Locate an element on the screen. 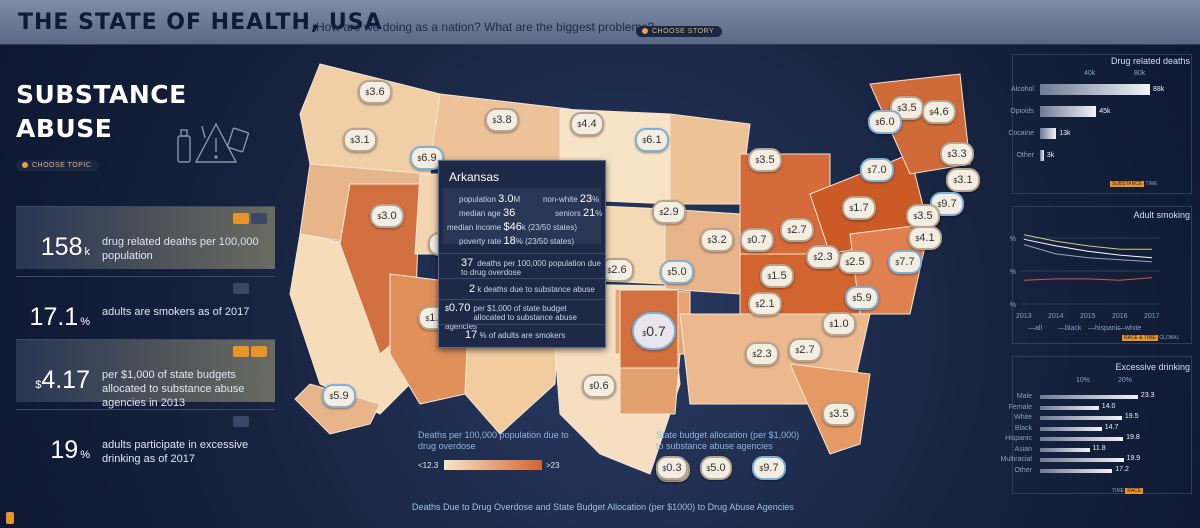 The image size is (1200, 528). section-title: SUBSTANCE ABUSE is located at coordinates (101, 111).